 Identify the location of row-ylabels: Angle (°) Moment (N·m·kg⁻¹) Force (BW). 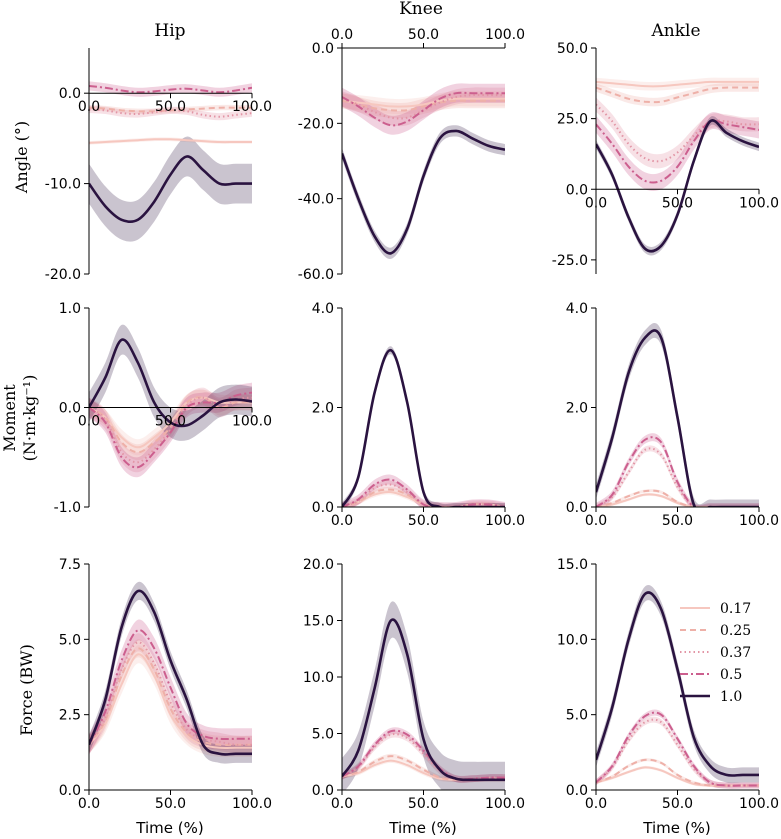
(19, 428).